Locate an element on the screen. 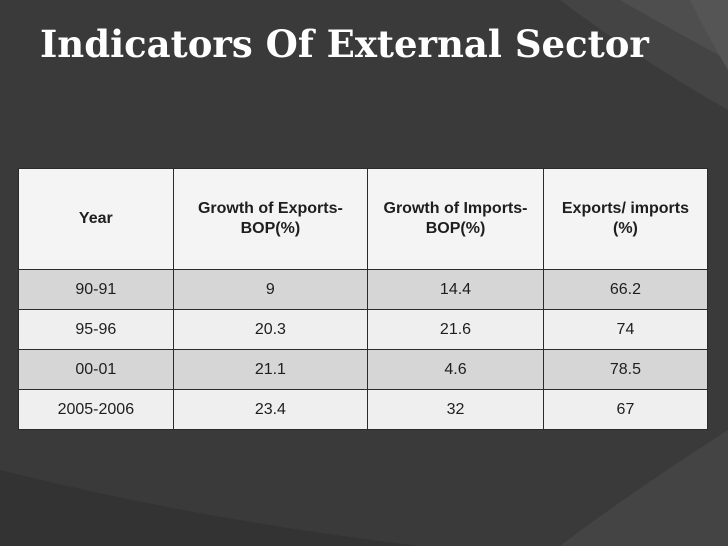 The width and height of the screenshot is (728, 546). table-row: 90-91 9 14.4 66.2 is located at coordinates (363, 289).